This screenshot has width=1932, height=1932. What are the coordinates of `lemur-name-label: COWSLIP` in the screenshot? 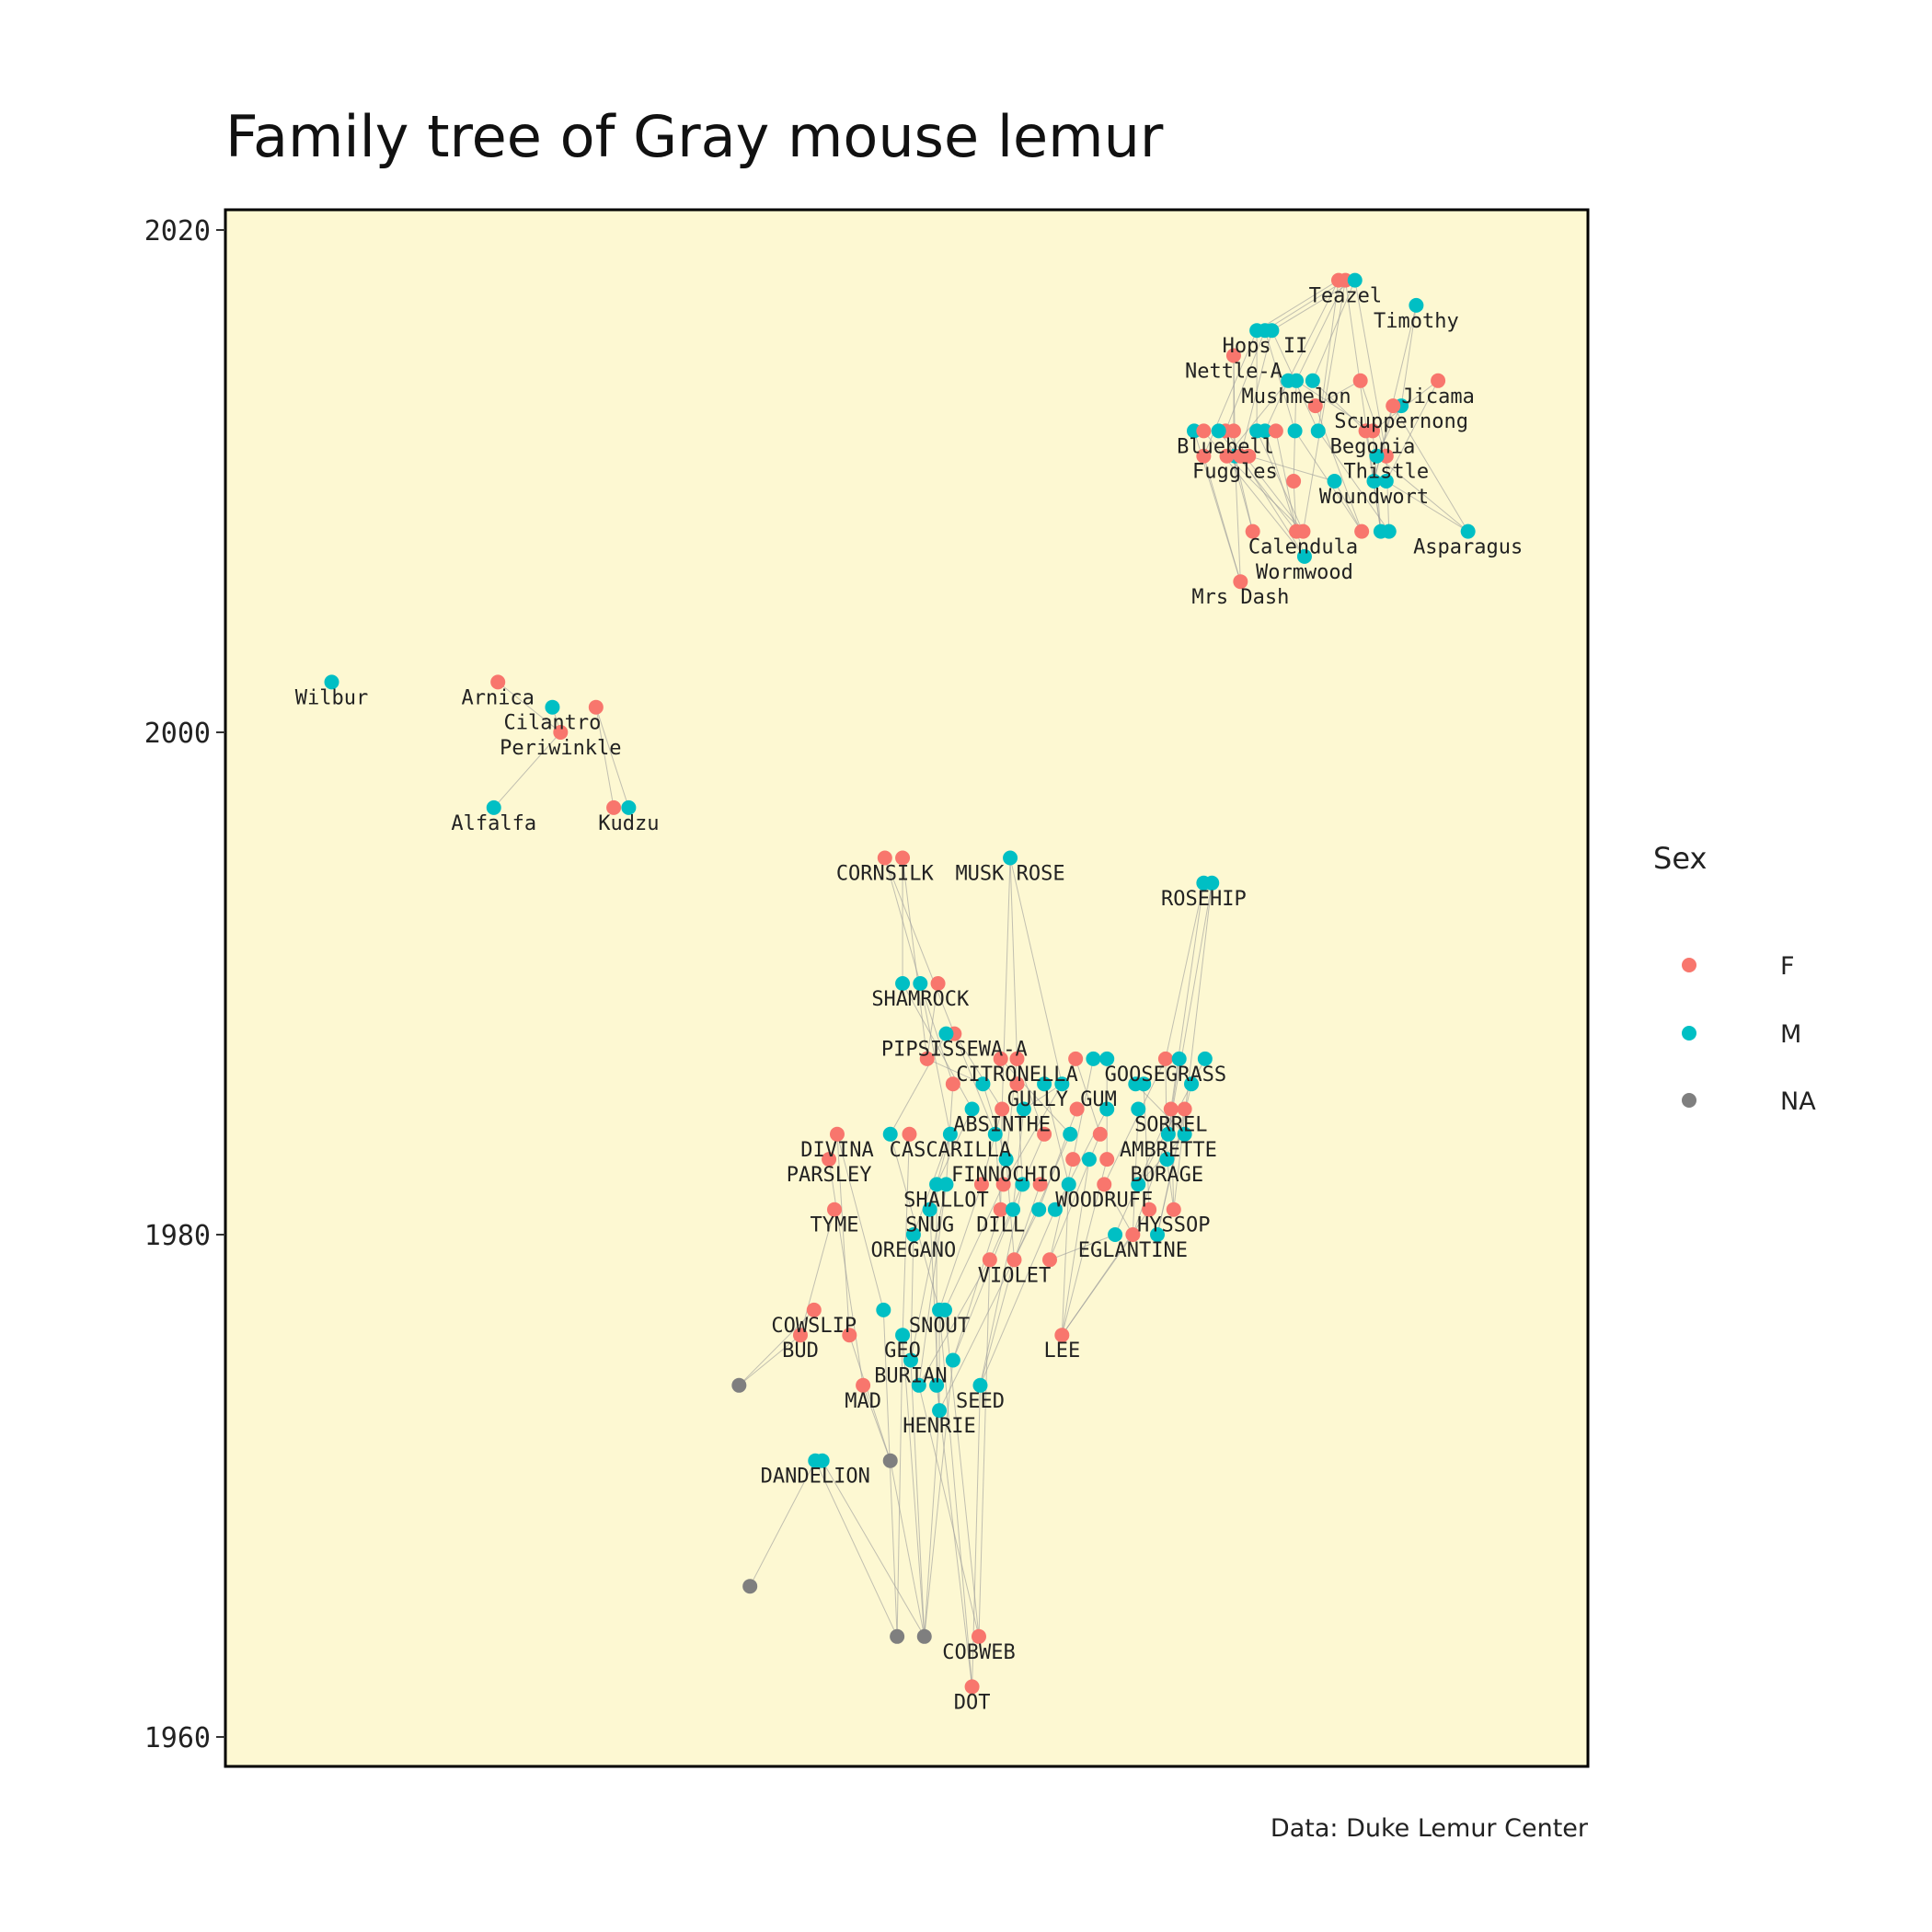 It's located at (814, 1326).